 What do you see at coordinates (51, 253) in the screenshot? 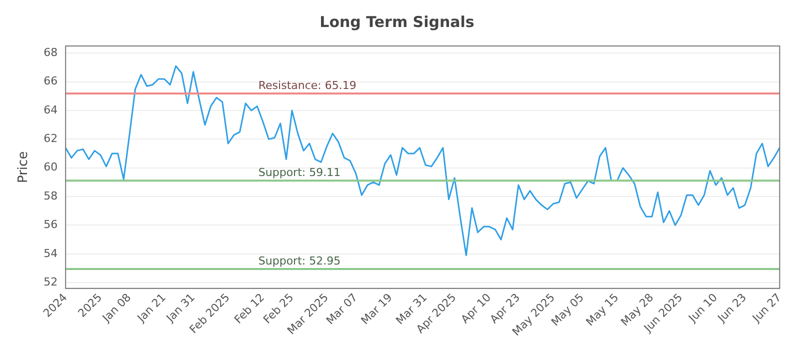
I see `y-tick-label: 54` at bounding box center [51, 253].